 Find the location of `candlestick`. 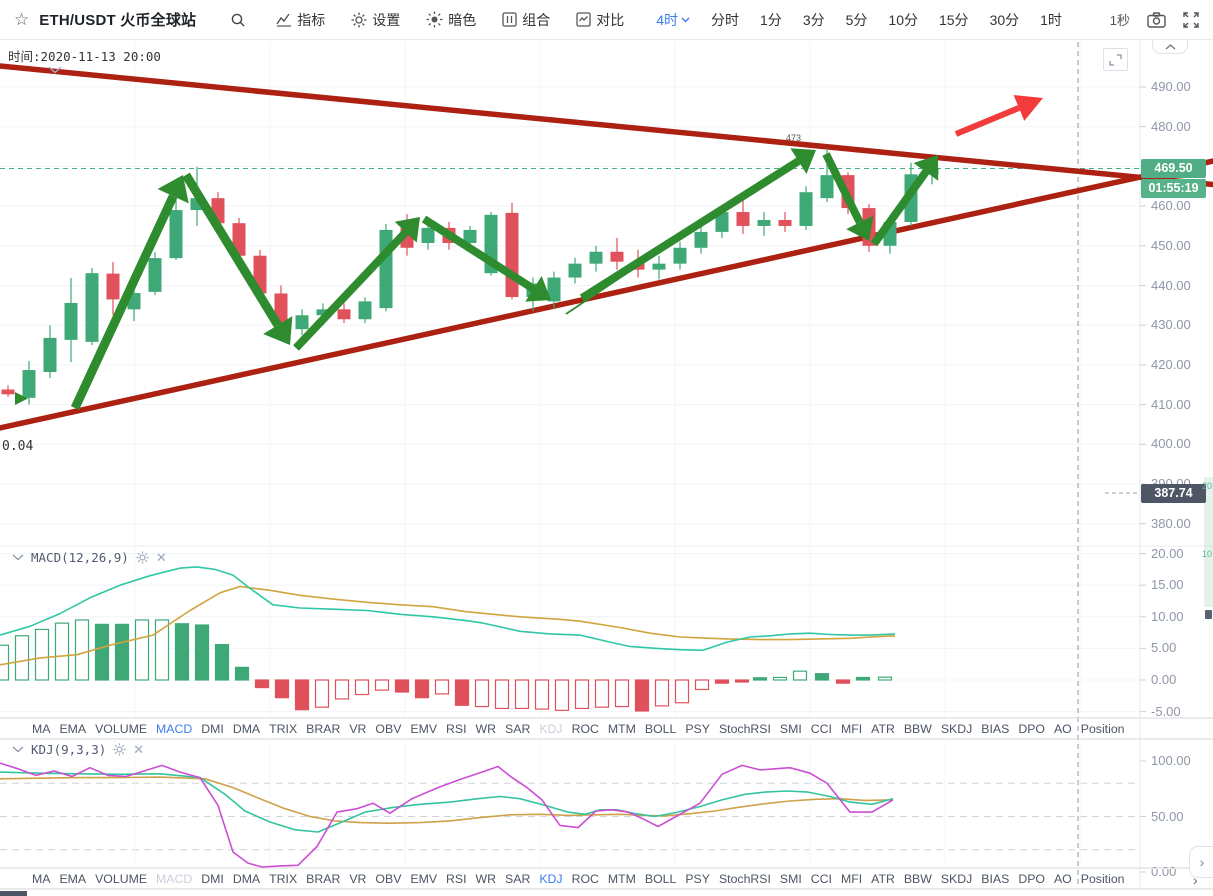

candlestick is located at coordinates (344, 313).